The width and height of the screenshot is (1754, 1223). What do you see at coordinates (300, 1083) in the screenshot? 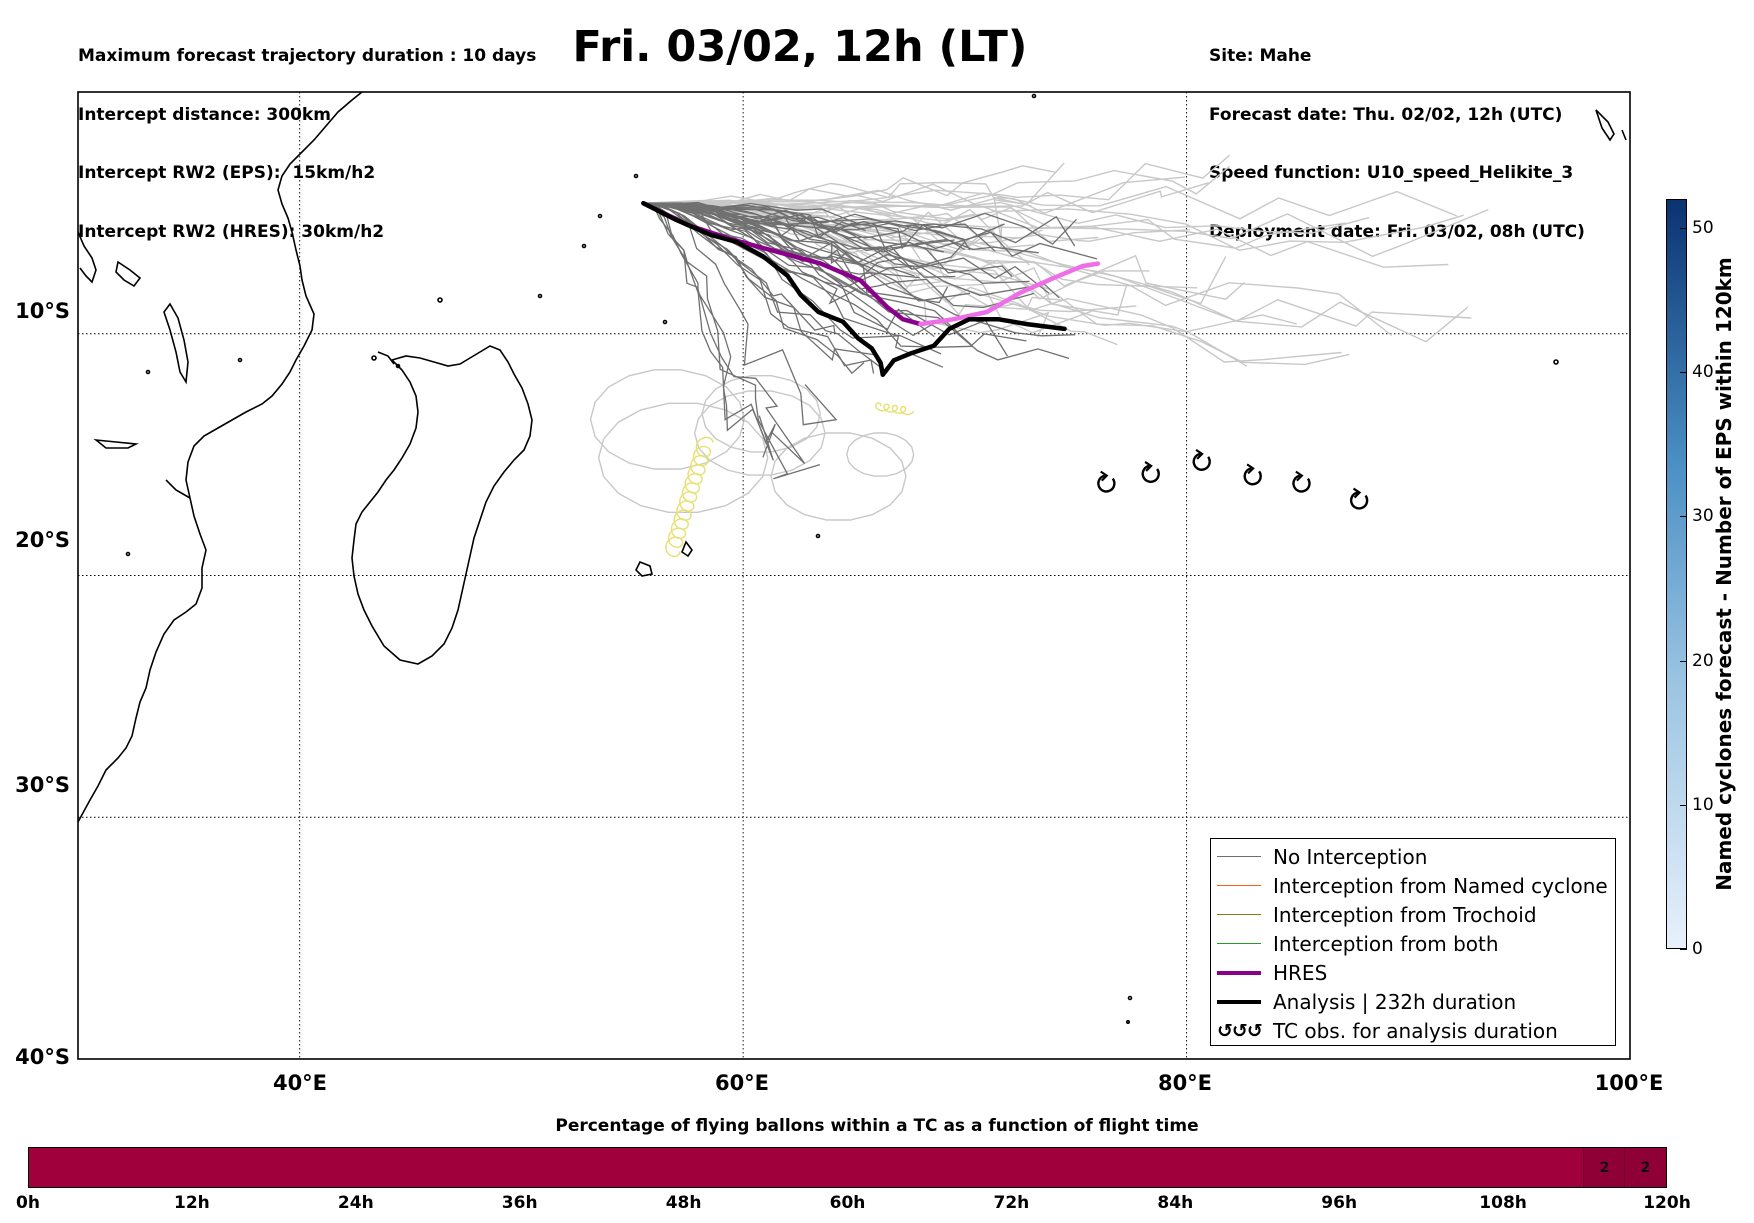
I see `lon-label-40e: 40°E` at bounding box center [300, 1083].